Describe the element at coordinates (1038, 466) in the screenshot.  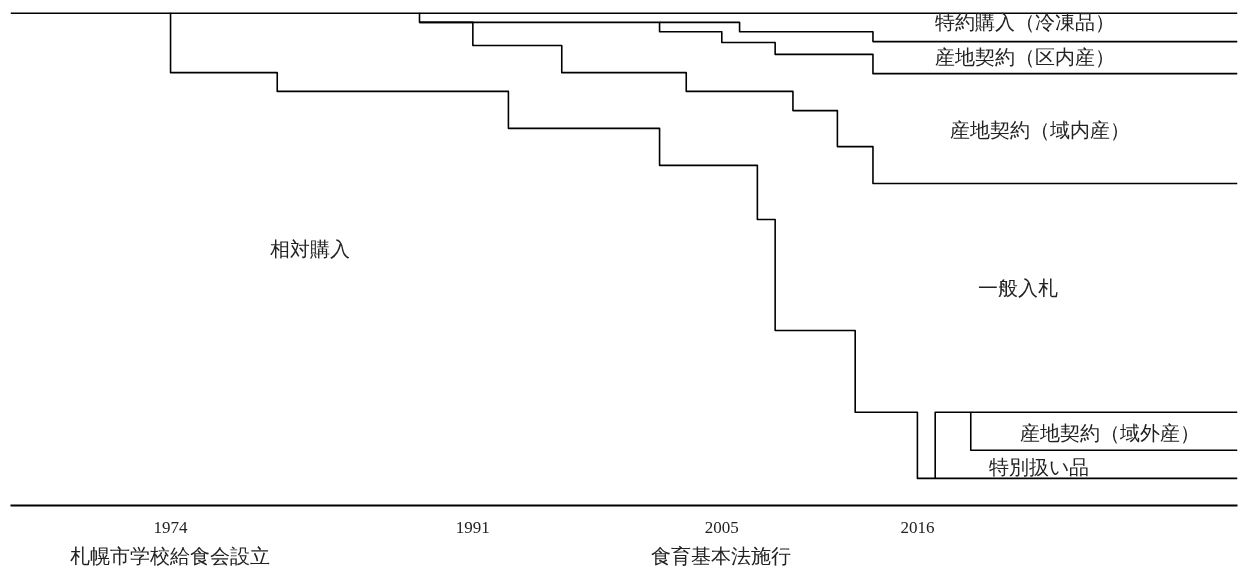
I see `annotation: 特別扱い品` at that location.